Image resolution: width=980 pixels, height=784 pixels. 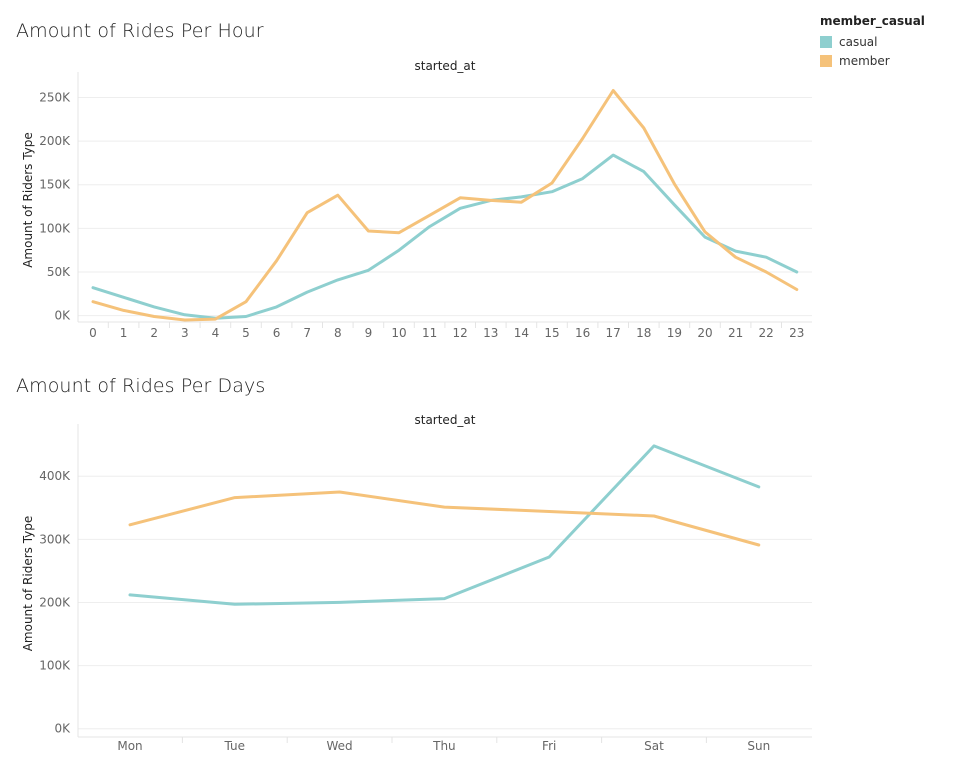 What do you see at coordinates (826, 41) in the screenshot?
I see `legend-swatch-casual` at bounding box center [826, 41].